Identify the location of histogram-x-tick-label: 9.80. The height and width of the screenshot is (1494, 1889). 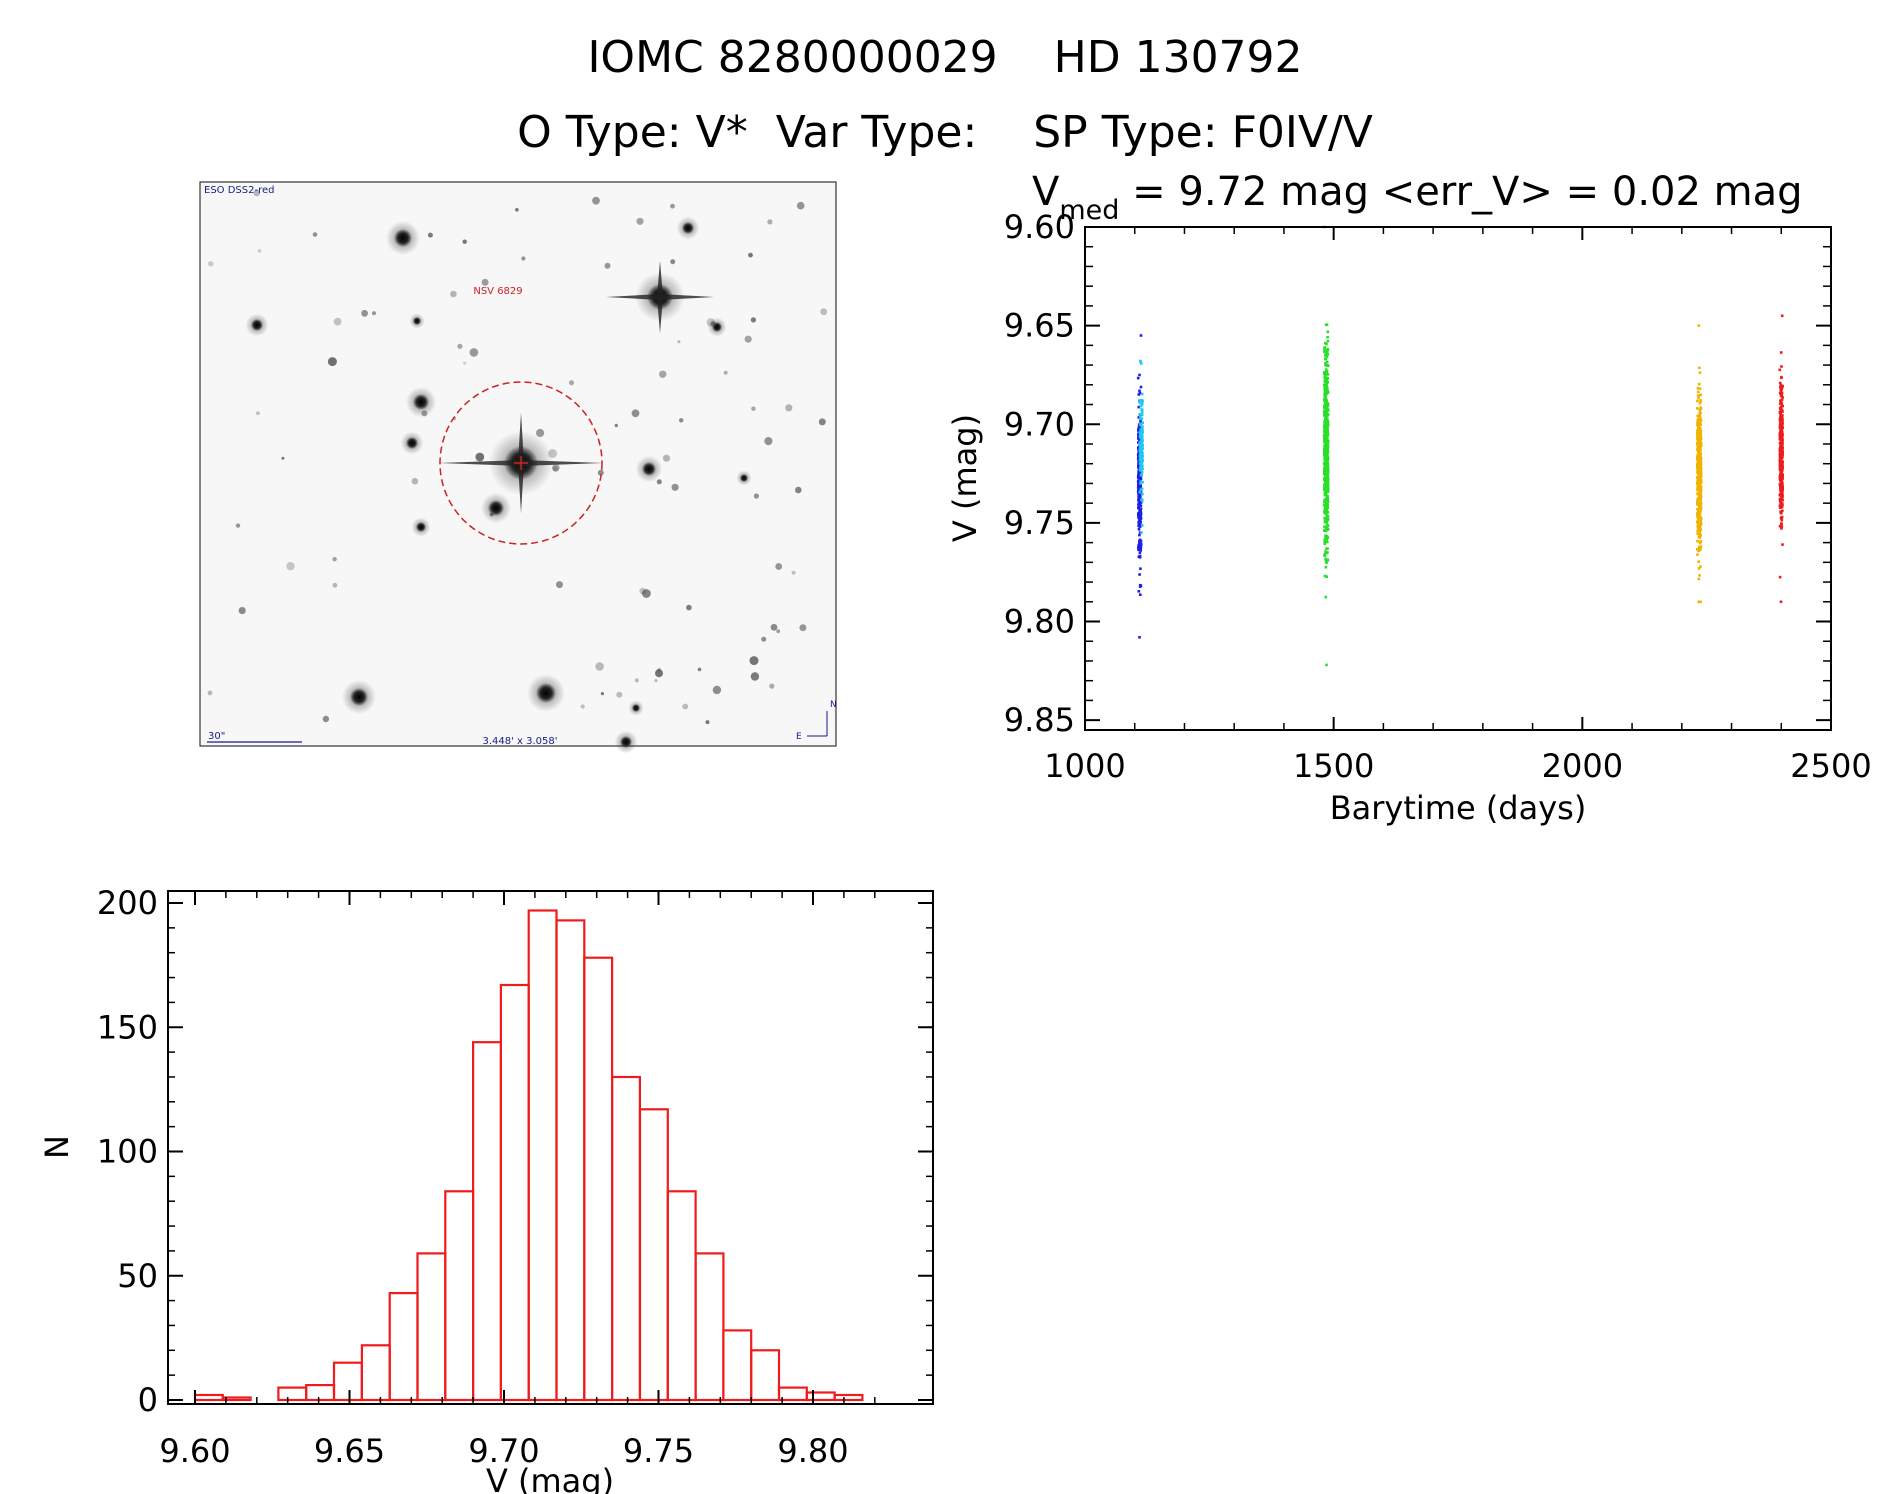
(812, 1451).